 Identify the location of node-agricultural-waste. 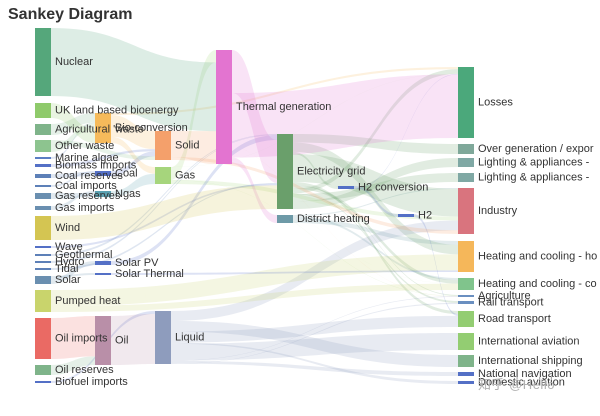
(43, 129).